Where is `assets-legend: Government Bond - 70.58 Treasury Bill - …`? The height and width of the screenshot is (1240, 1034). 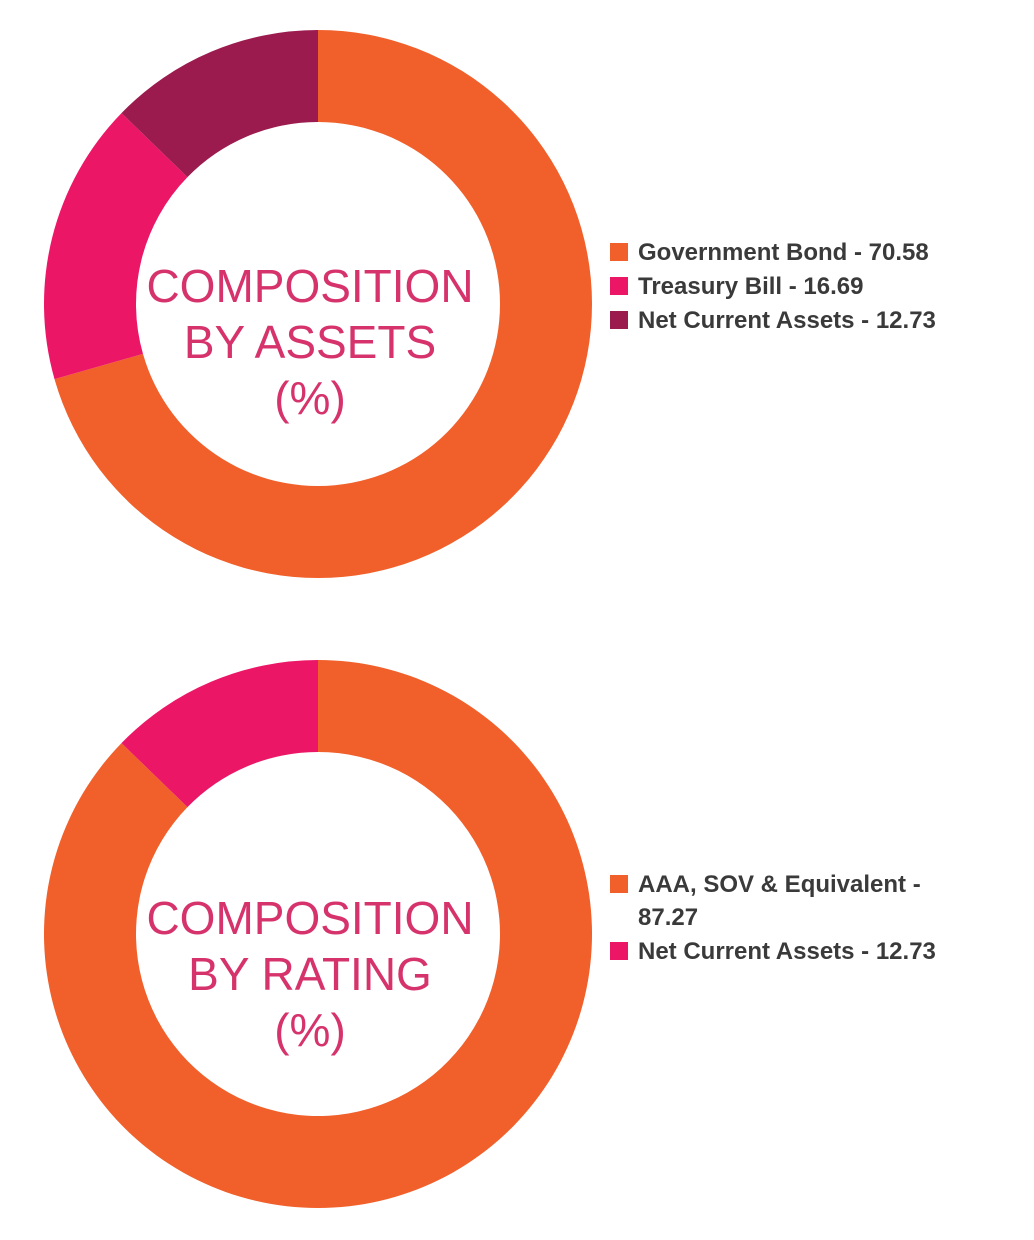
assets-legend: Government Bond - 70.58 Treasury Bill - … is located at coordinates (810, 287).